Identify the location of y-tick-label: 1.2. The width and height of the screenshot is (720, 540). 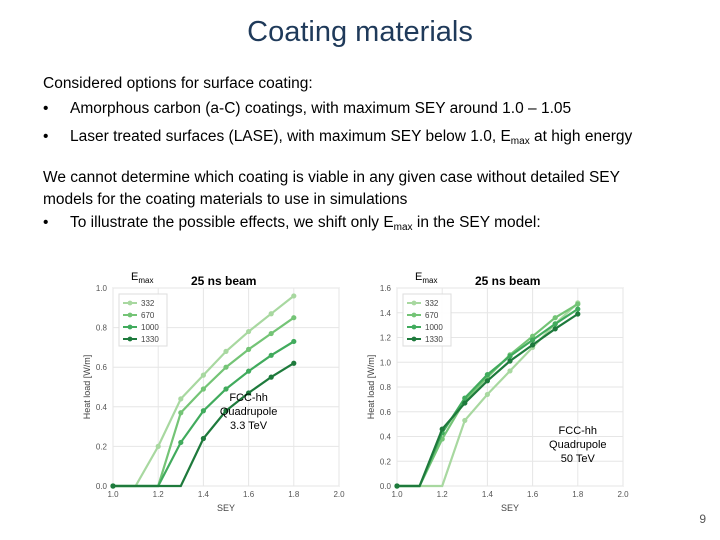
(386, 338).